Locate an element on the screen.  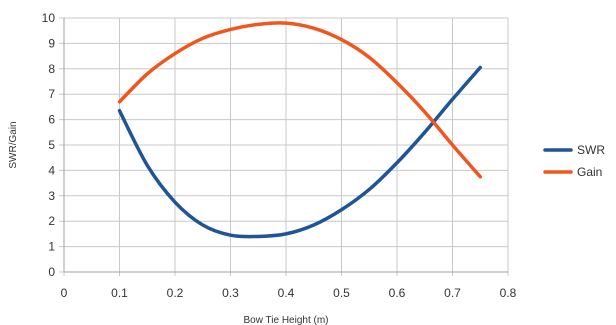
legend-label-gain: Gain is located at coordinates (589, 172).